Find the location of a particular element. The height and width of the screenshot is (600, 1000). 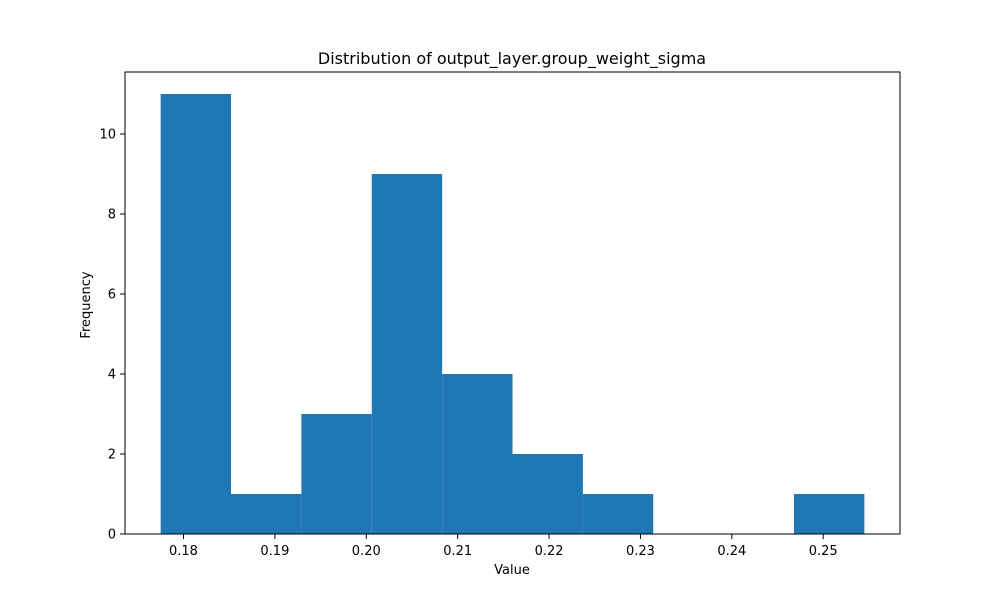

y-tick-label: 2 is located at coordinates (112, 455).